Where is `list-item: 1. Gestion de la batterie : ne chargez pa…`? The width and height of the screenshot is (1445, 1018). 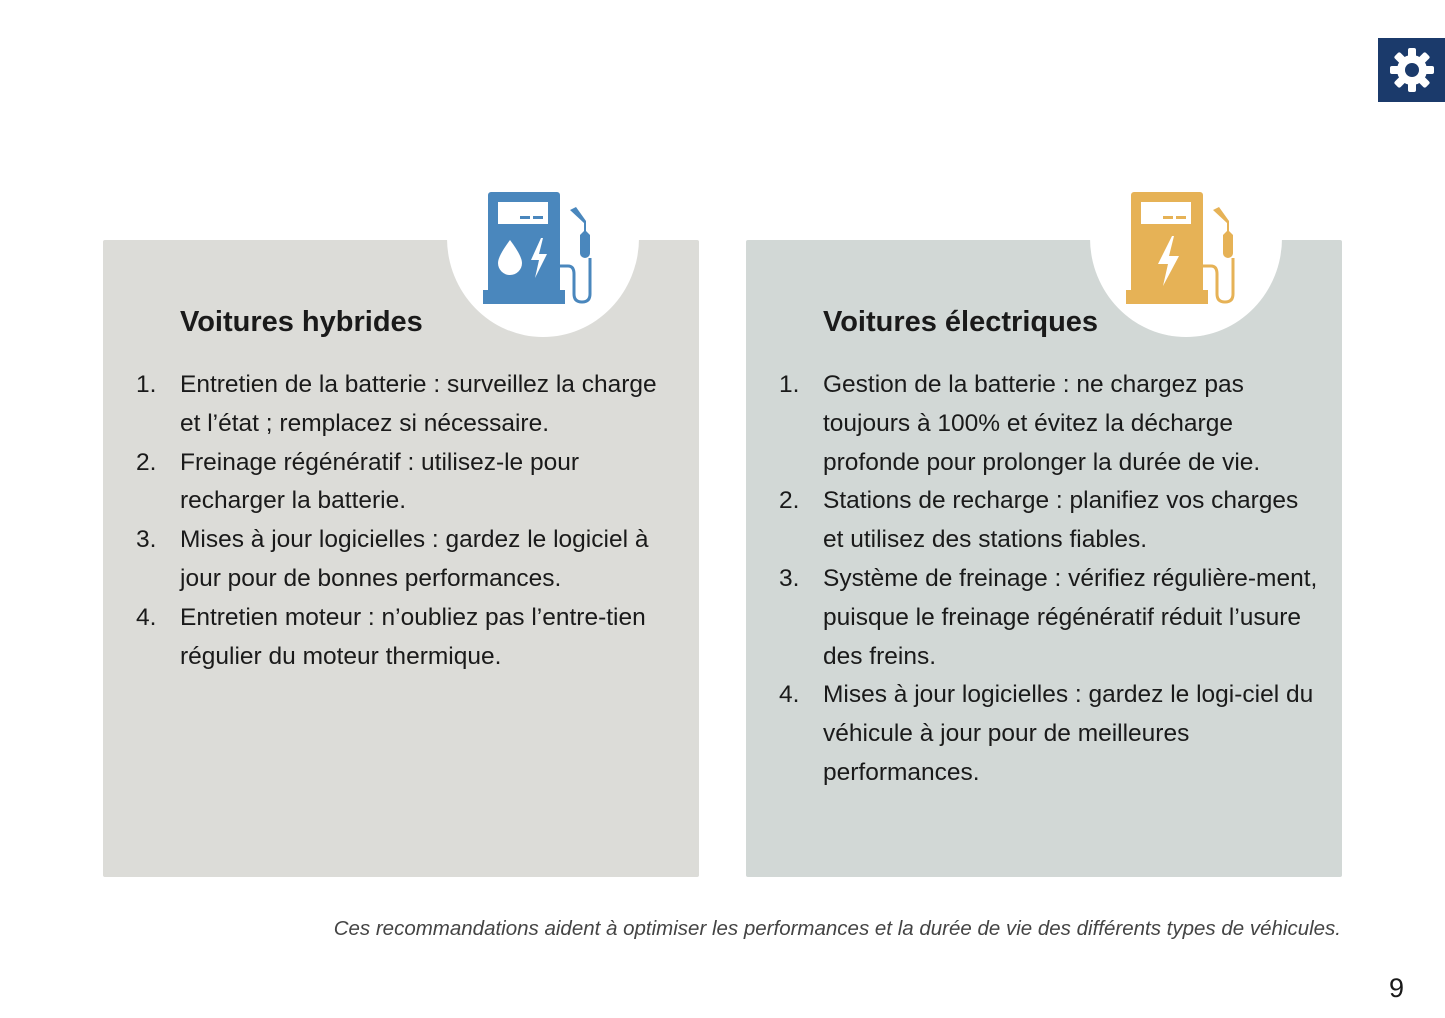
list-item: 1. Gestion de la batterie : ne chargez pa… is located at coordinates (1020, 423).